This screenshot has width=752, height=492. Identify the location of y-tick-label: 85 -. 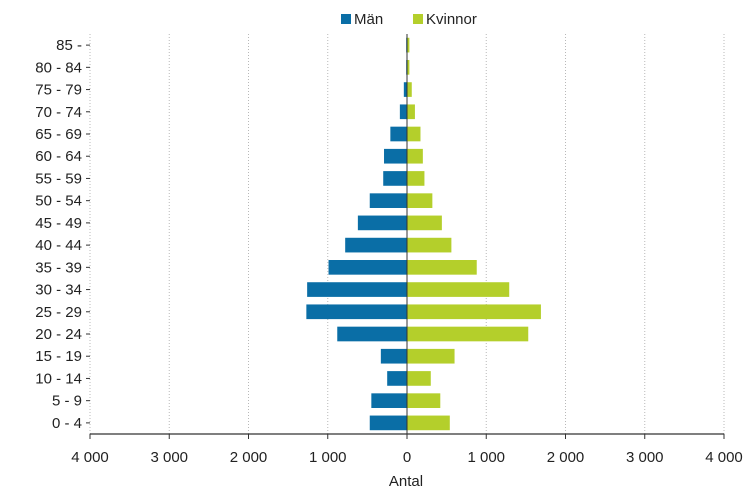
(69, 45).